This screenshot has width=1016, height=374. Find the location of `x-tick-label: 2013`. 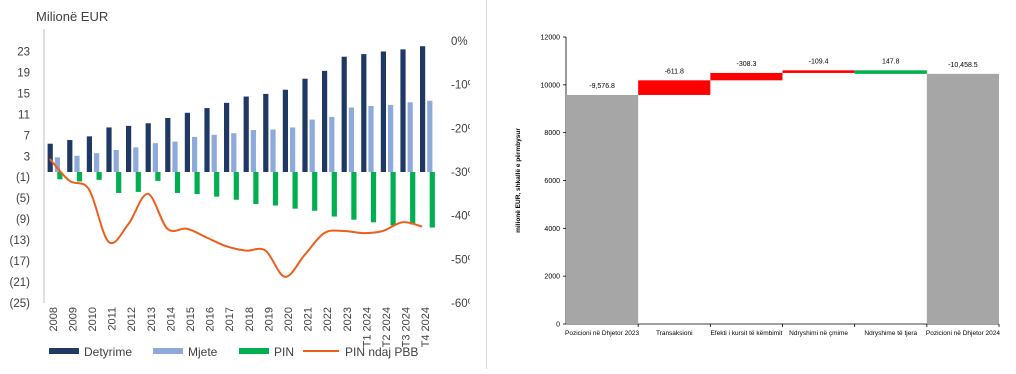

x-tick-label: 2013 is located at coordinates (152, 319).